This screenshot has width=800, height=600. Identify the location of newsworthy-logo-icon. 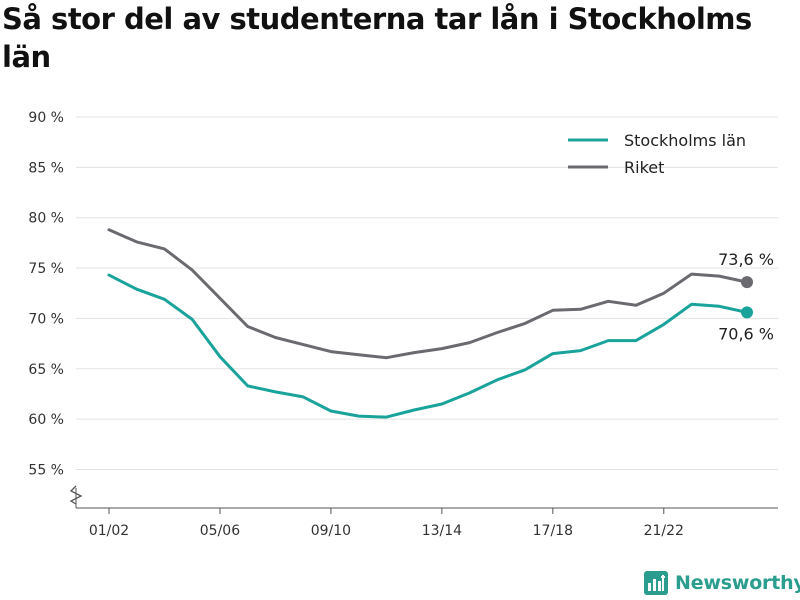
(656, 583).